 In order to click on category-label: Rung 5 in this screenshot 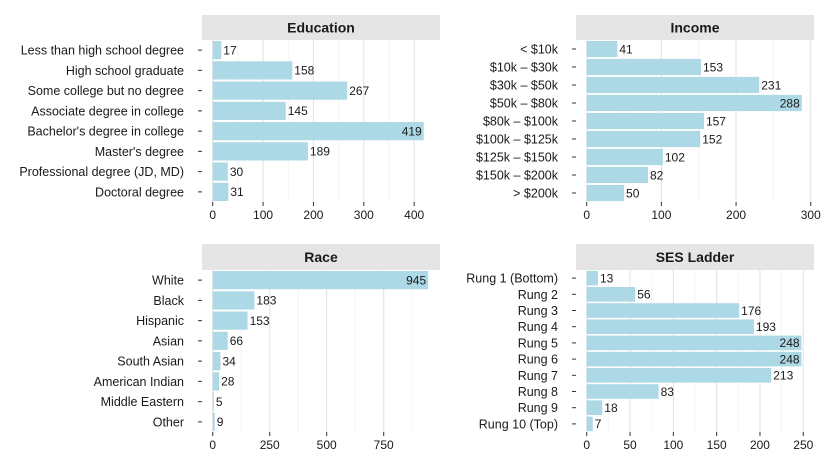, I will do `click(538, 343)`.